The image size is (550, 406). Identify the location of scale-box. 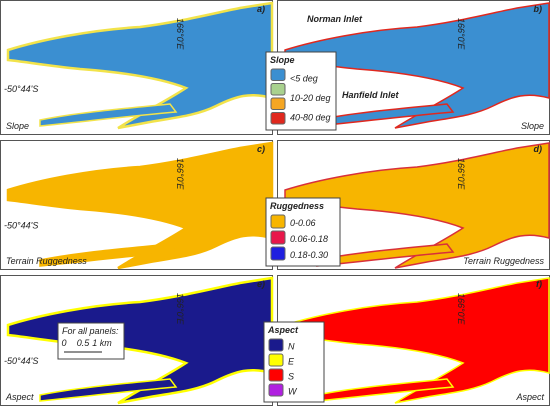
(91, 341).